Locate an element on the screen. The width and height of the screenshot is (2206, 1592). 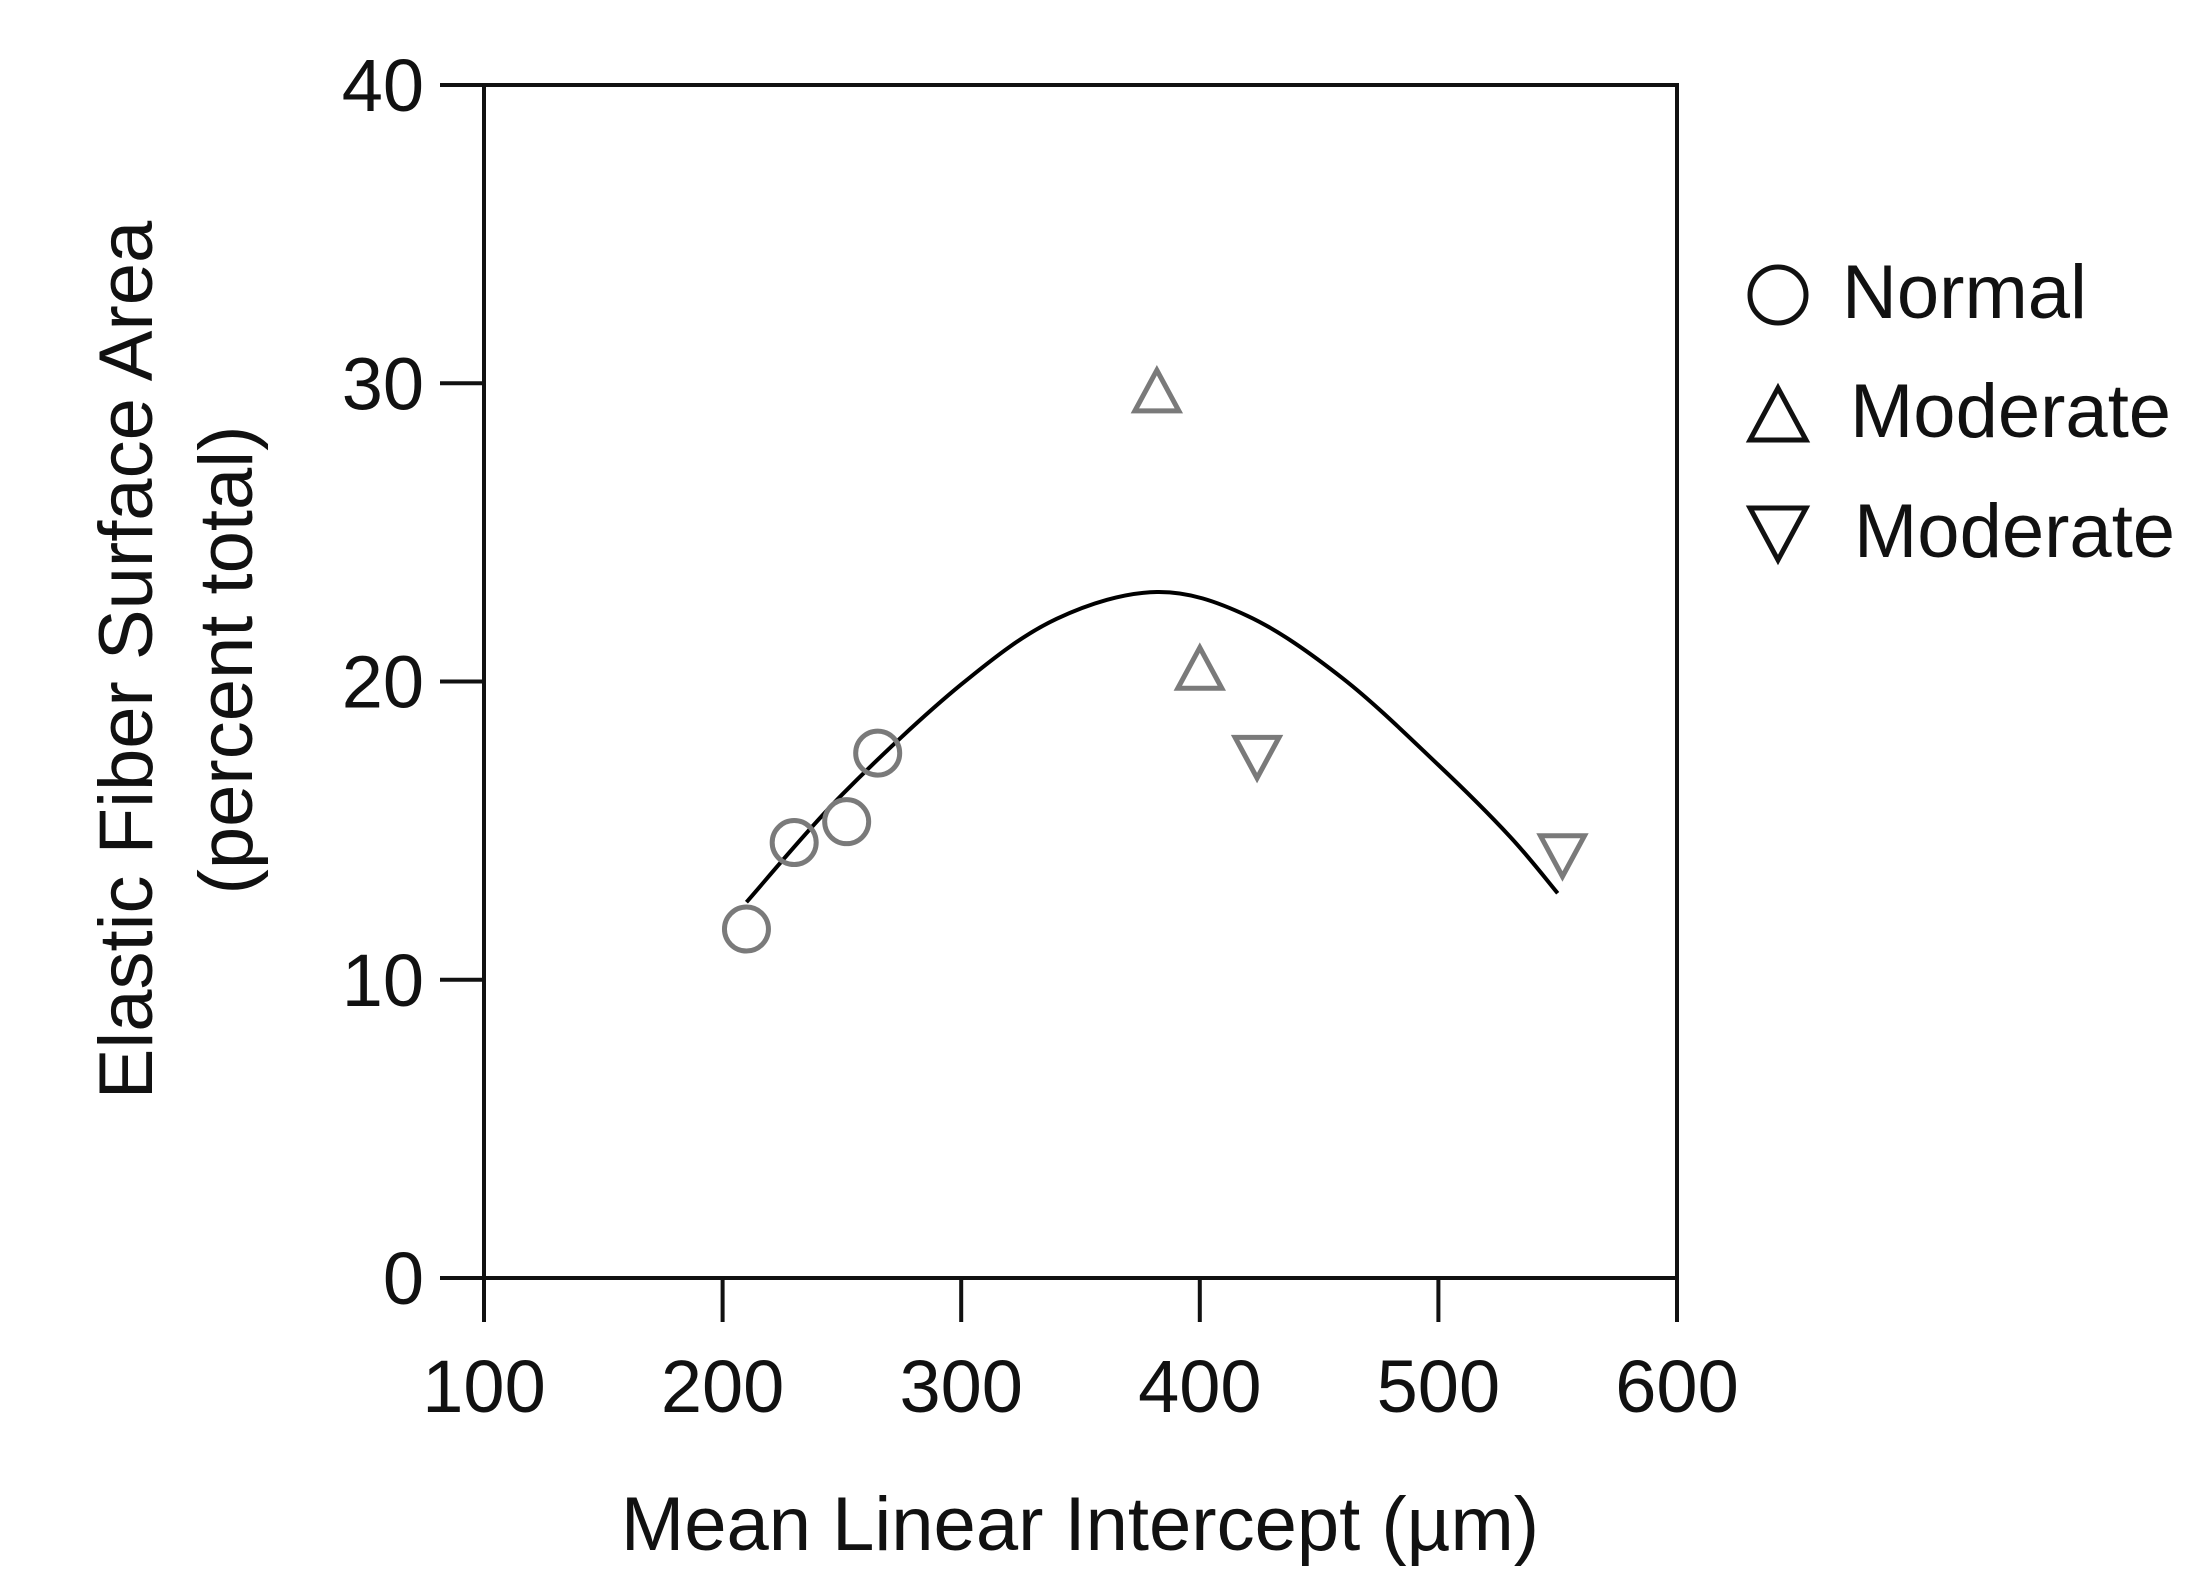
fit-curve-line is located at coordinates (1152, 747).